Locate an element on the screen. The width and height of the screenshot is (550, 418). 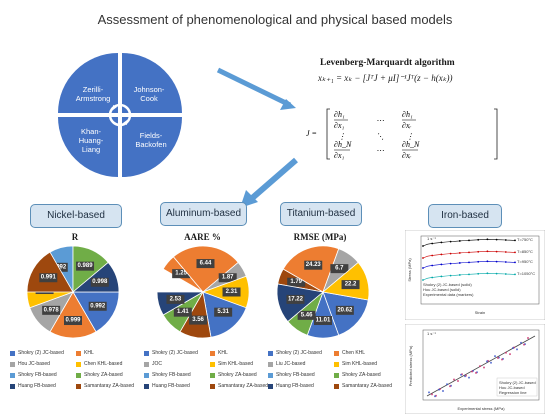
svg-text: ∂h₁ is located at coordinates (407, 114).